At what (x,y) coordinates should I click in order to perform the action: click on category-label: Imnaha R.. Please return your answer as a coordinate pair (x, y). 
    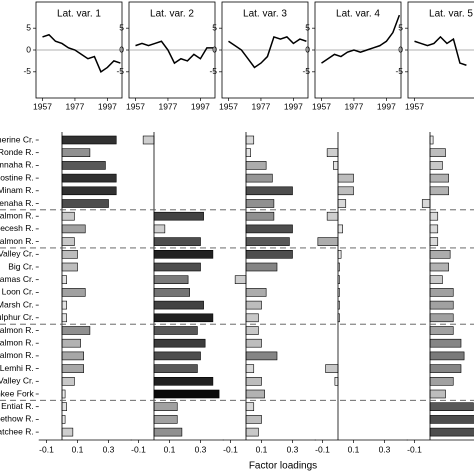
    Looking at the image, I should click on (17, 165).